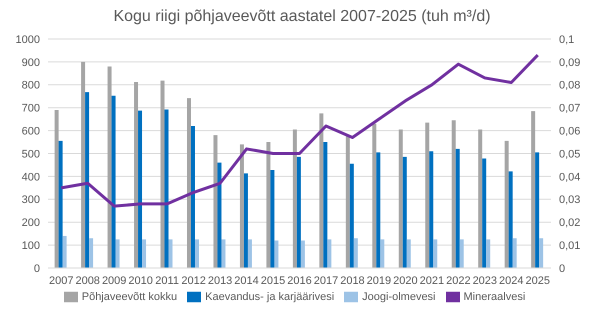 The height and width of the screenshot is (310, 604). Describe the element at coordinates (511, 280) in the screenshot. I see `x-tick-label: 2024` at that location.